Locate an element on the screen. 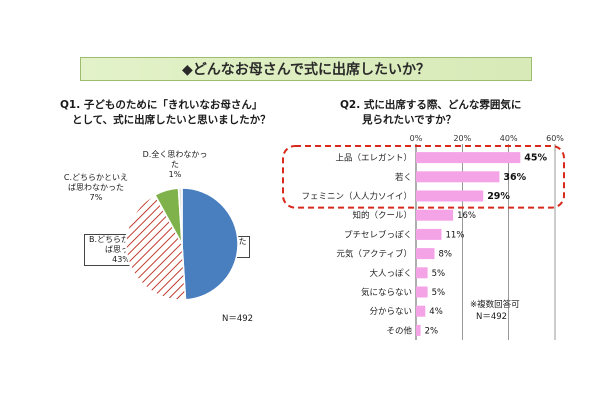 The width and height of the screenshot is (610, 400). category-label: 知的（クール） is located at coordinates (382, 215).